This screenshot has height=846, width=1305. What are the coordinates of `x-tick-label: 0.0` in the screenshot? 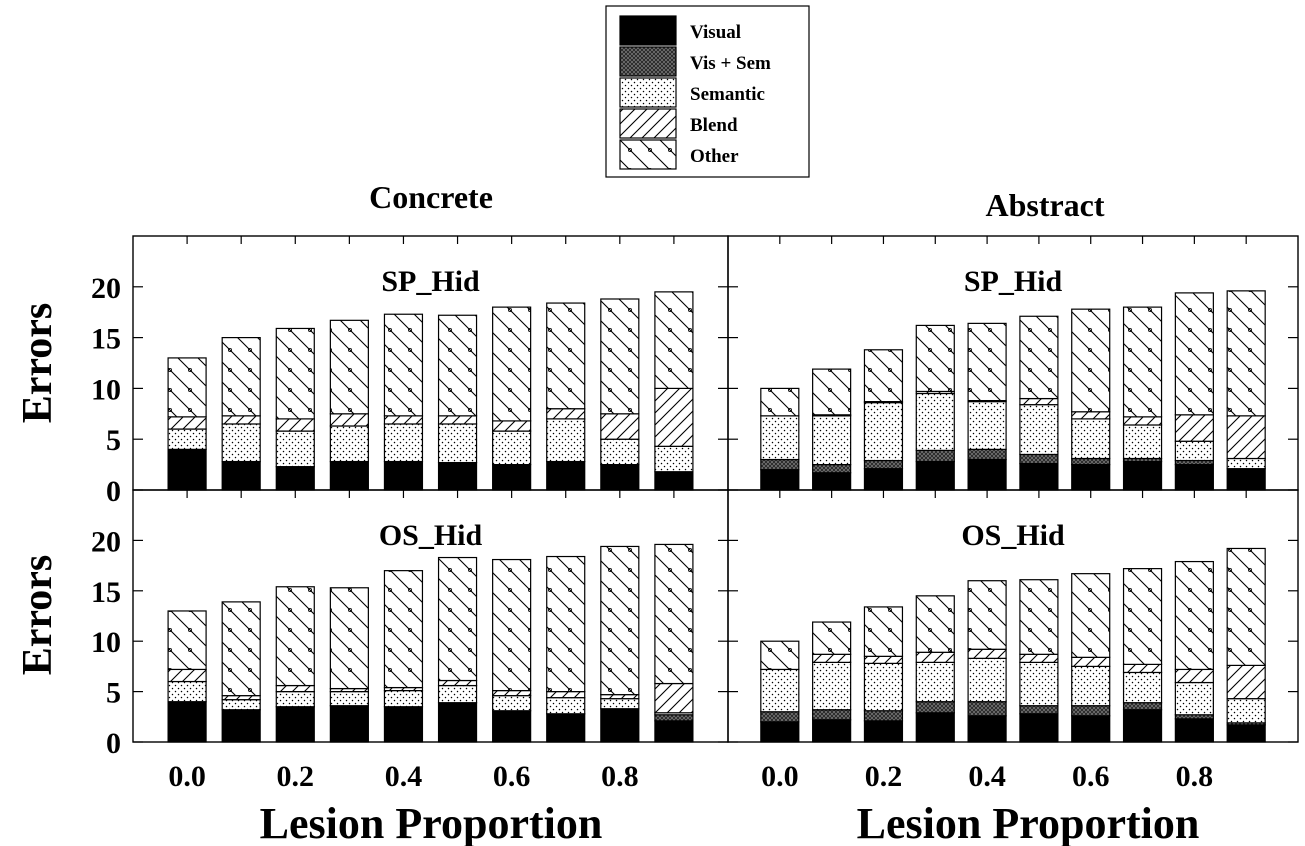 It's located at (187, 776).